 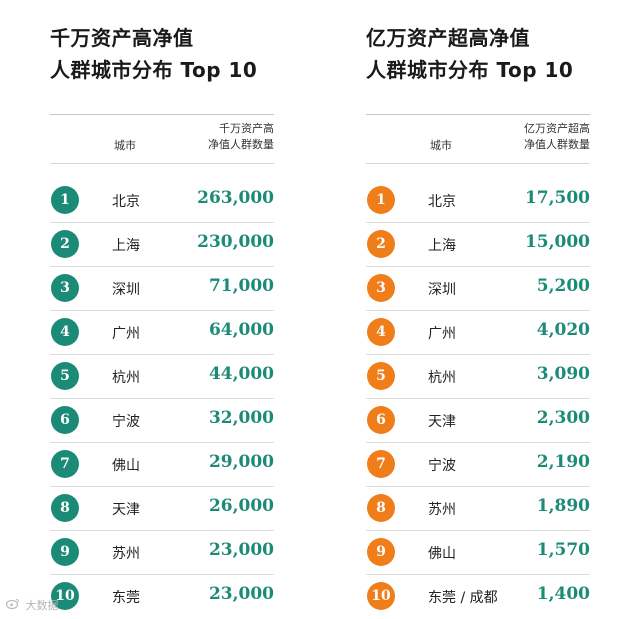 What do you see at coordinates (241, 286) in the screenshot?
I see `population-count: 71,000` at bounding box center [241, 286].